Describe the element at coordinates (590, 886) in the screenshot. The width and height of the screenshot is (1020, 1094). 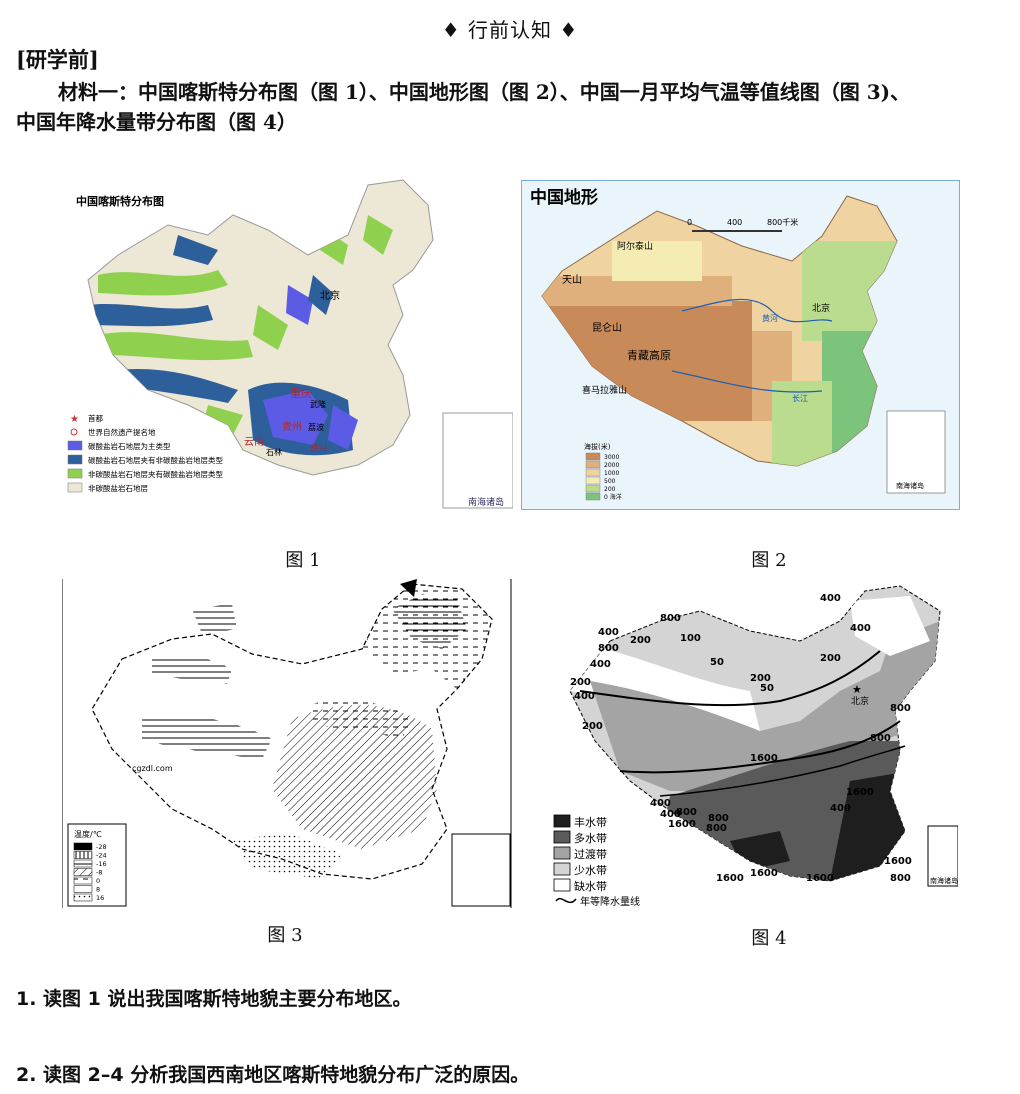
I see `fig4-legend-label: 缺水带` at that location.